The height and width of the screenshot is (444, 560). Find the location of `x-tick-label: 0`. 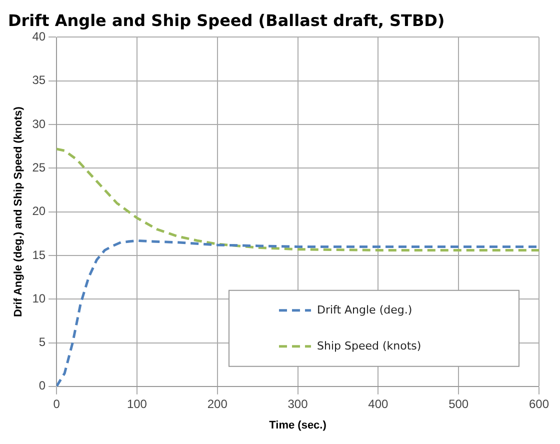

x-tick-label: 0 is located at coordinates (56, 403).